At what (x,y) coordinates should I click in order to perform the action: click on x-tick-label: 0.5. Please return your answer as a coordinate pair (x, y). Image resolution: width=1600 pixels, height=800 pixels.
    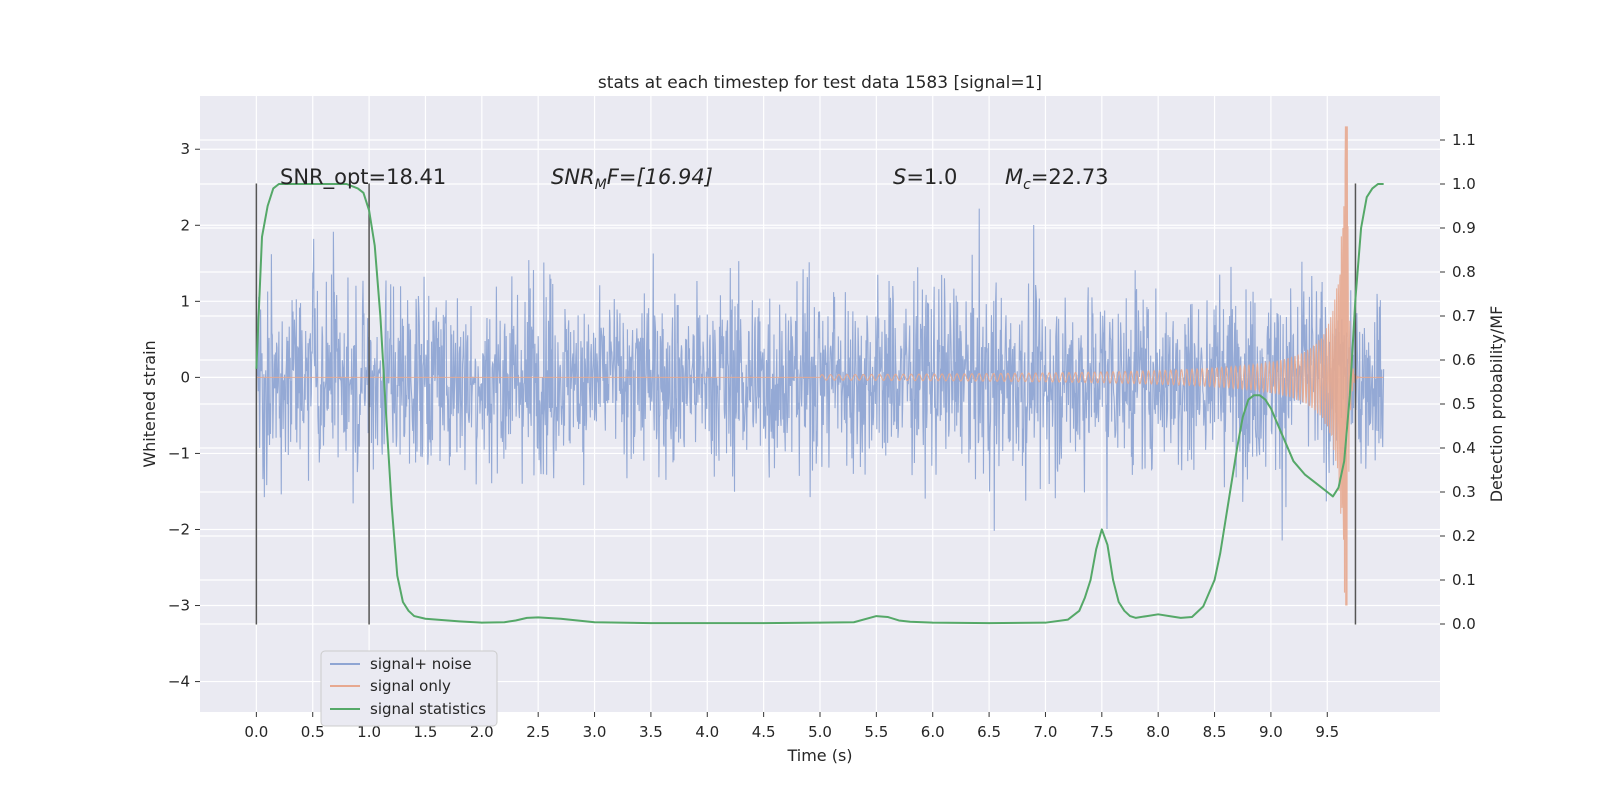
    Looking at the image, I should click on (313, 732).